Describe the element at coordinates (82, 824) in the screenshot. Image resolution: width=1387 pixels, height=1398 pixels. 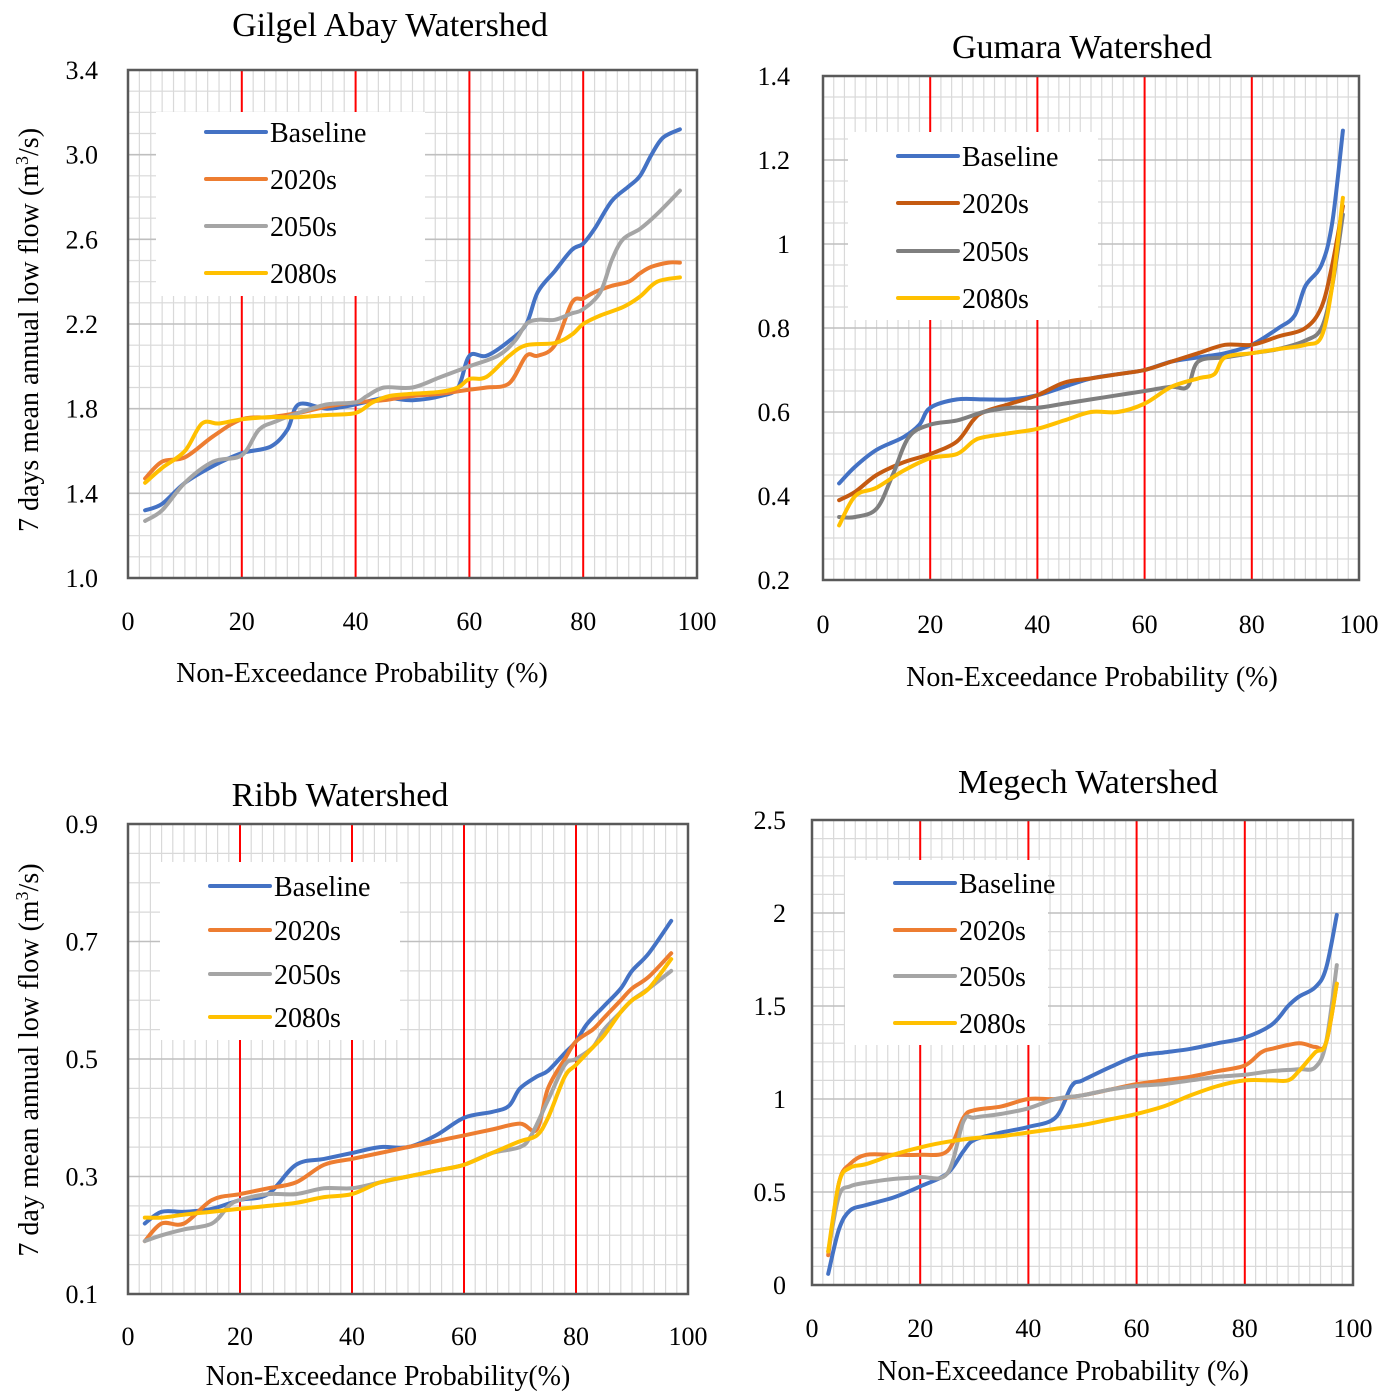
I see `y-tick-label: 0.9` at that location.